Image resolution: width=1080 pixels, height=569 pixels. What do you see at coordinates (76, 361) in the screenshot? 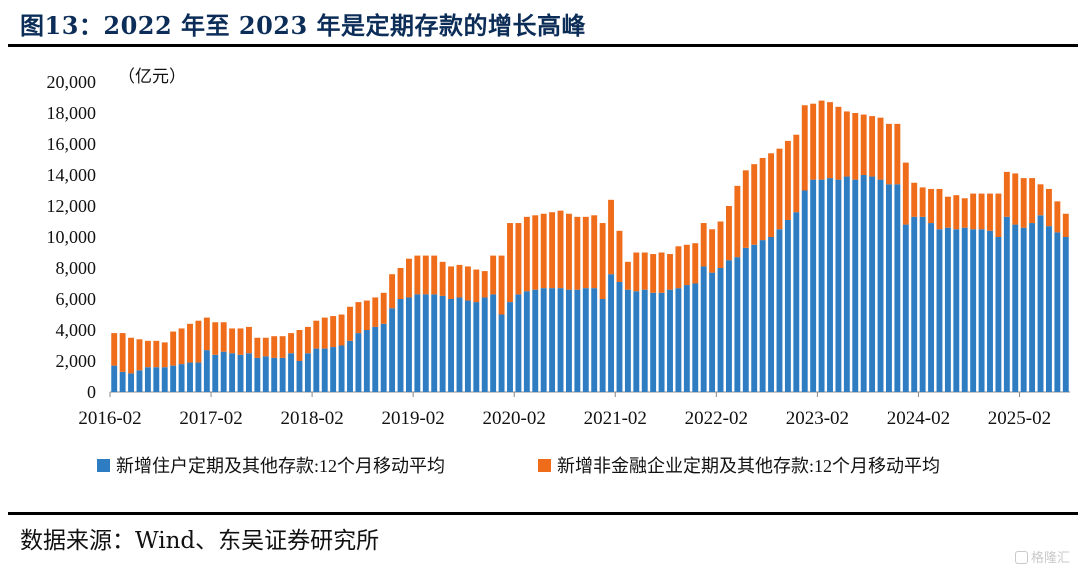
I see `y-tick-label: 2,000` at bounding box center [76, 361].